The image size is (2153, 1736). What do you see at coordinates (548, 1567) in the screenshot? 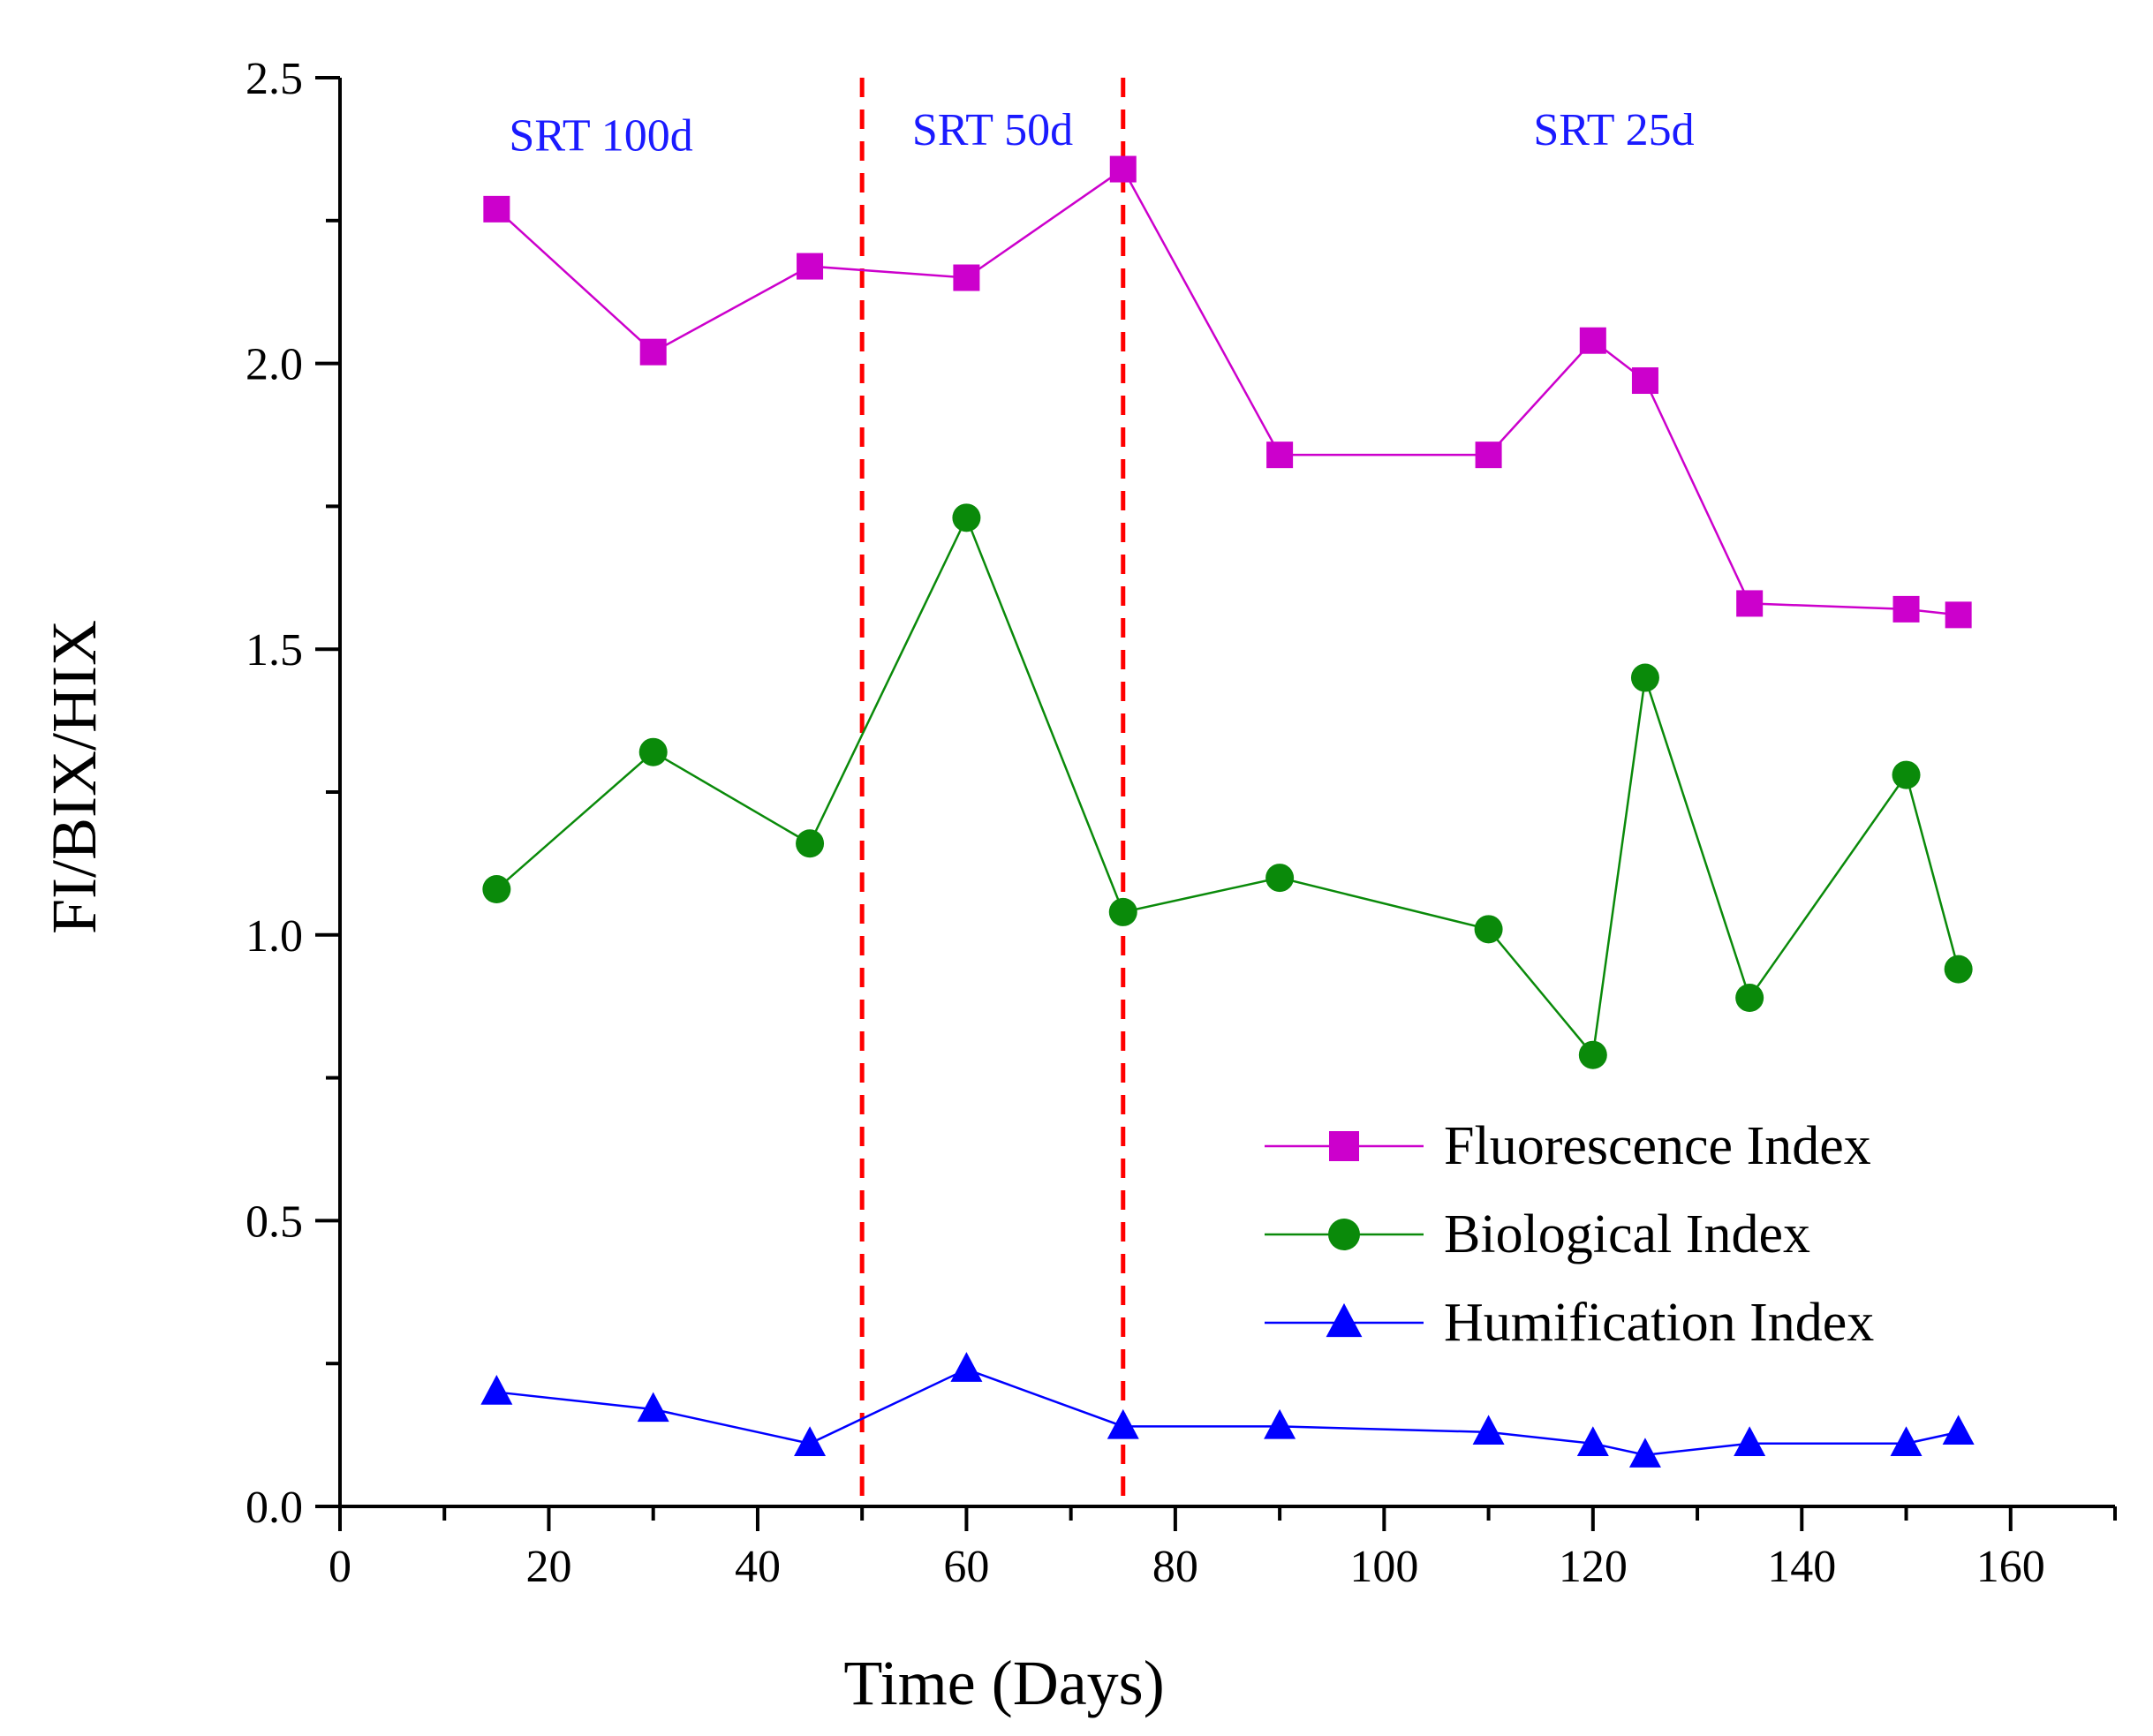
I see `x-tick-label: 20` at bounding box center [548, 1567].